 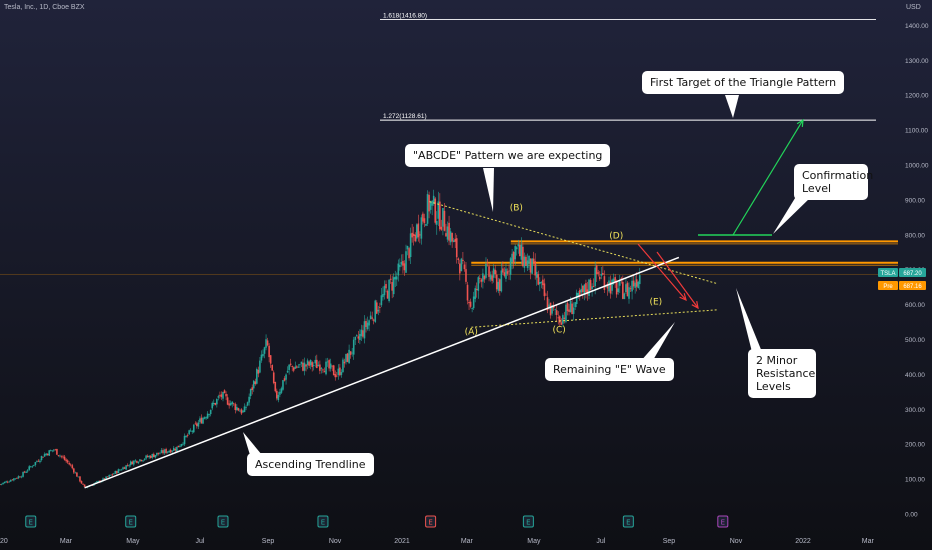 I want to click on price-tag-value-text: 687.16, so click(x=912, y=287).